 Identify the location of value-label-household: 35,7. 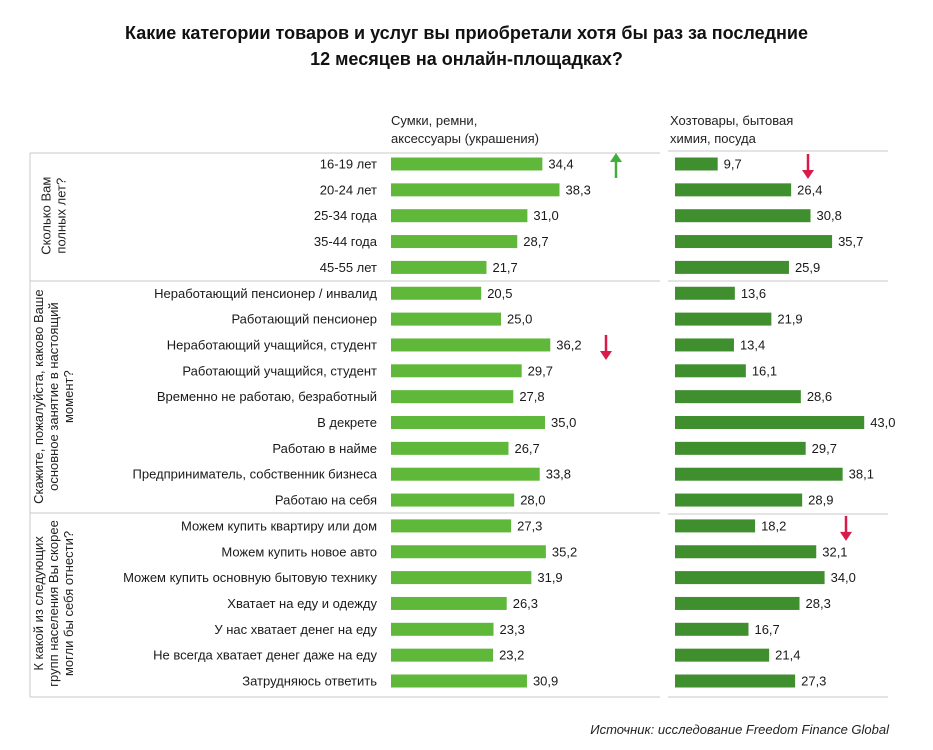
(850, 241).